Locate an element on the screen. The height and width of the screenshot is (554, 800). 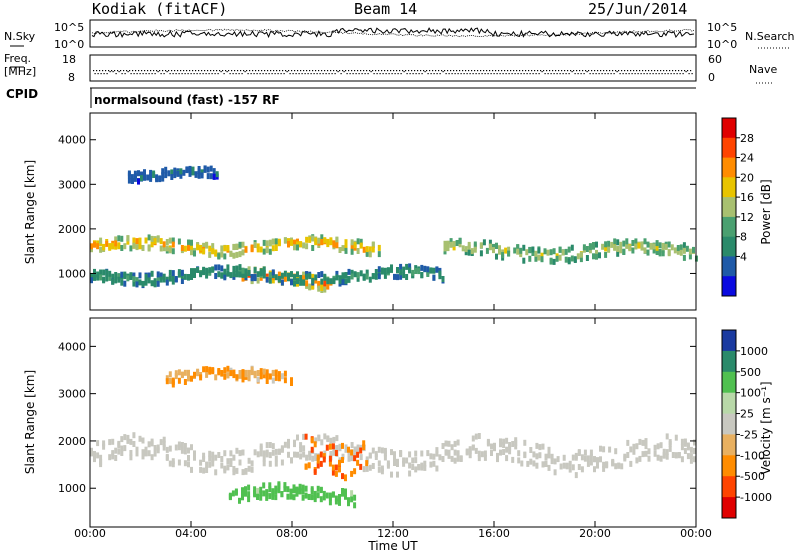
freq-frame is located at coordinates (393, 68).